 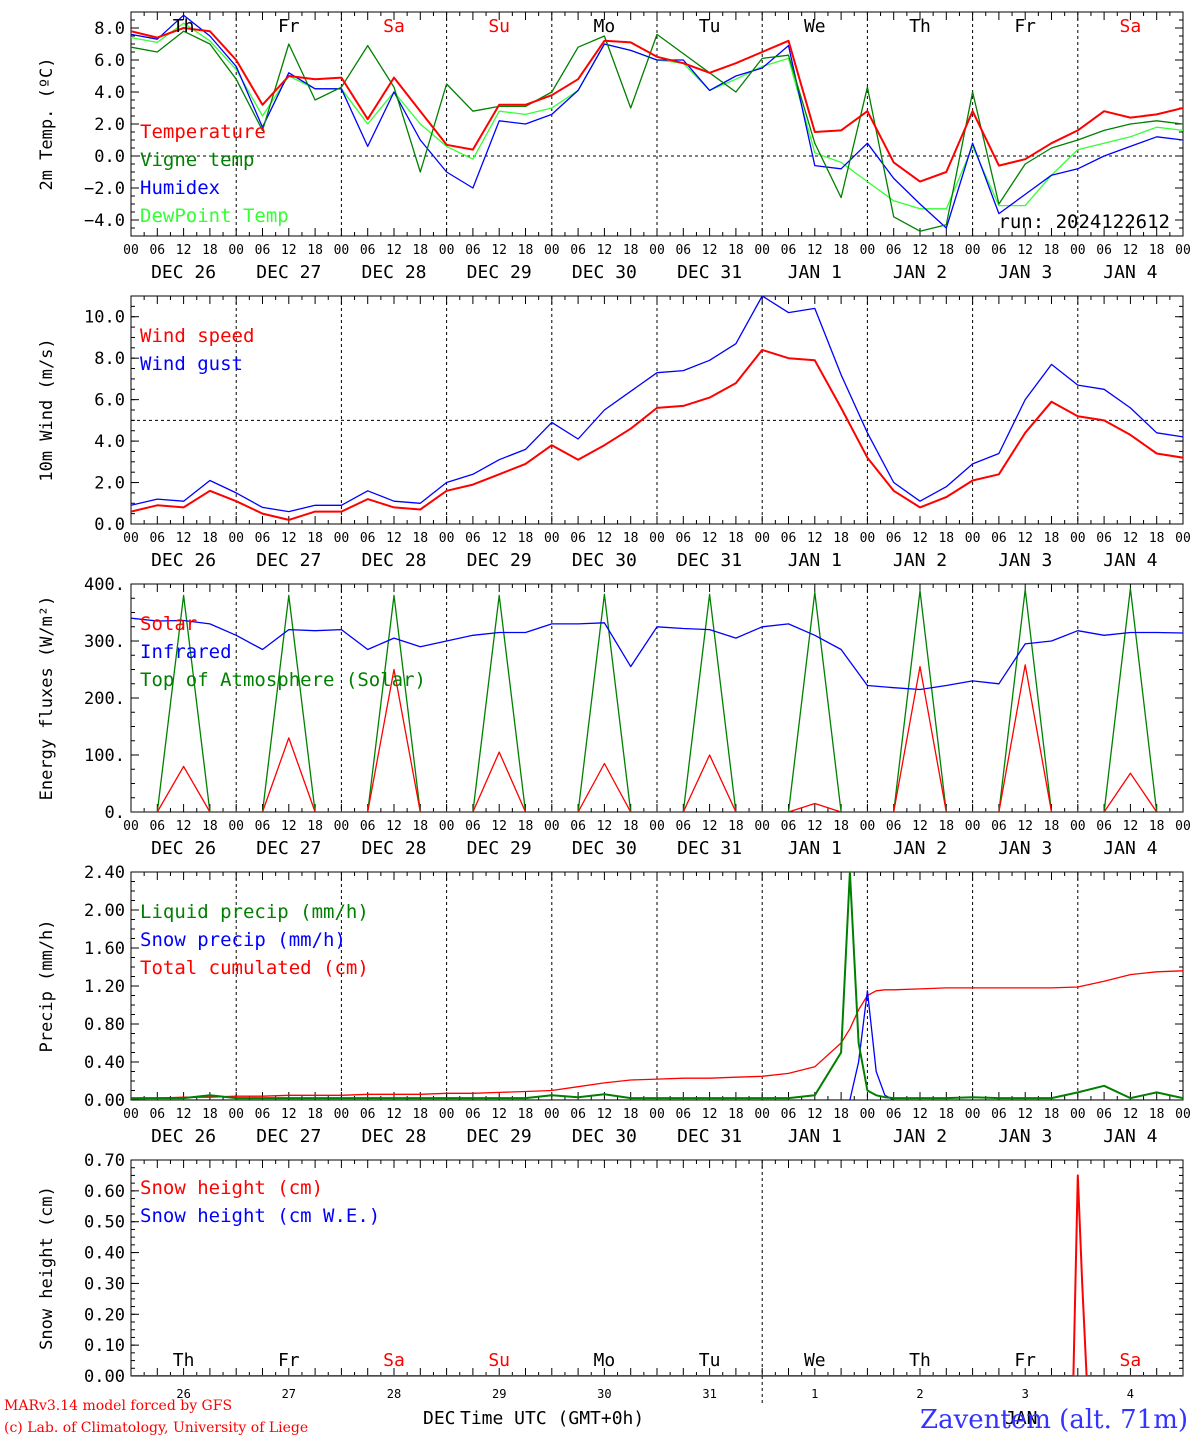 I want to click on y-axis-title: 10m Wind (m/s), so click(x=47, y=409).